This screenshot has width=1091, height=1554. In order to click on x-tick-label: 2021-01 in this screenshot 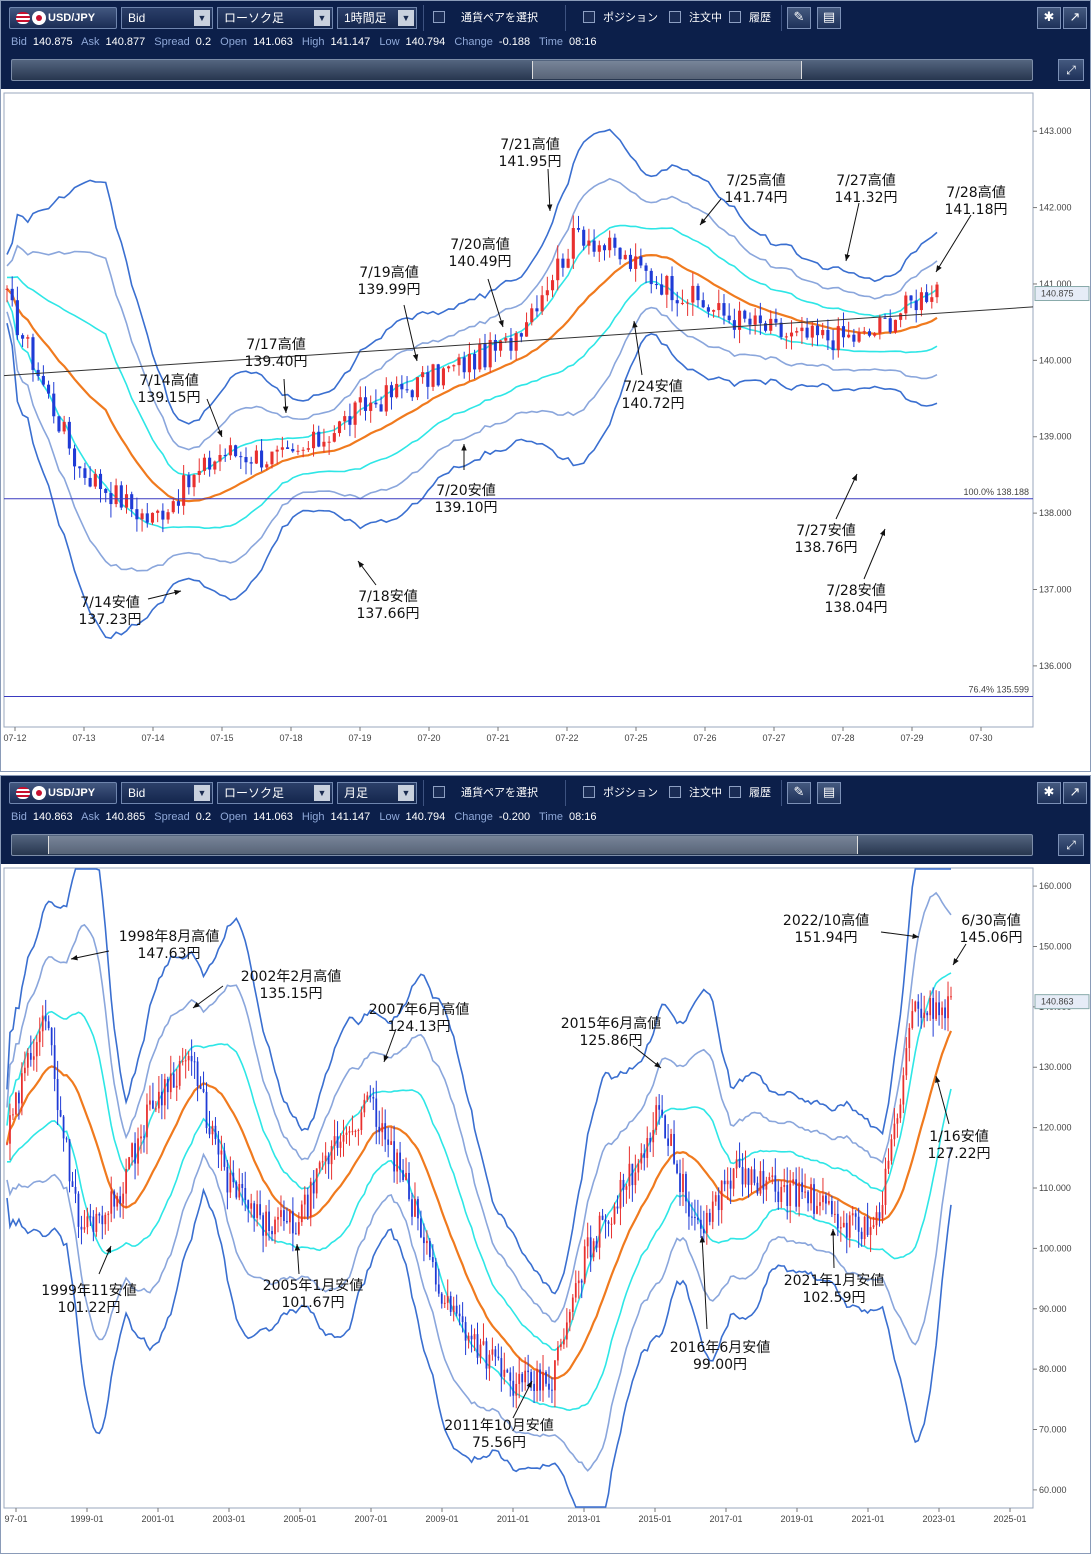, I will do `click(867, 1519)`.